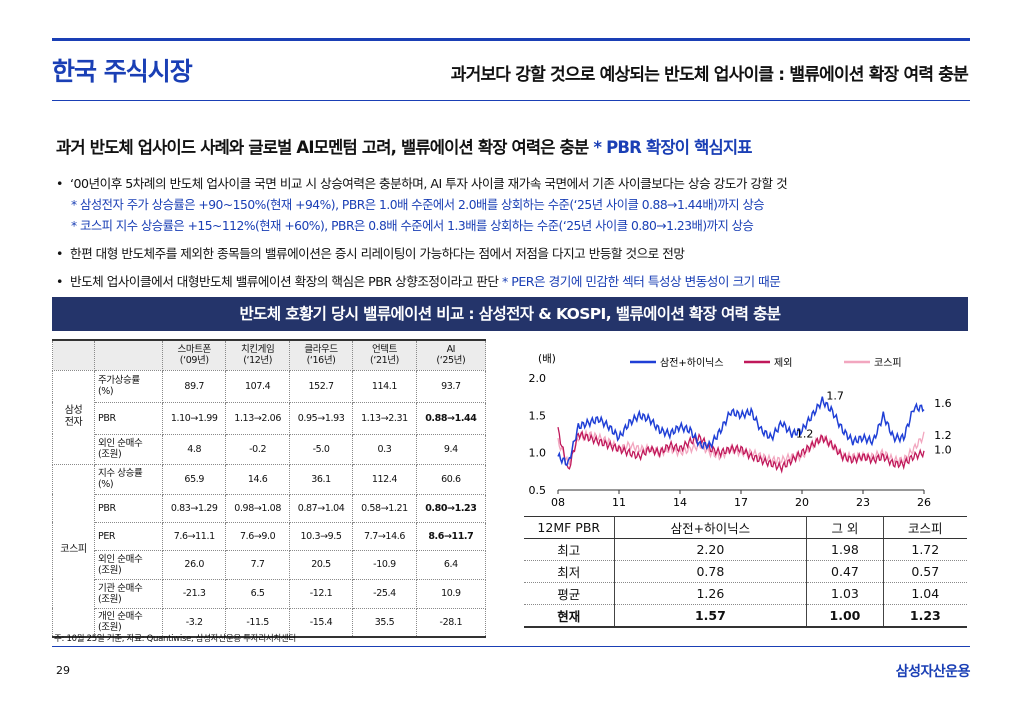 The image size is (1024, 709). Describe the element at coordinates (257, 508) in the screenshot. I see `table-cell: 0.98→1.08` at that location.